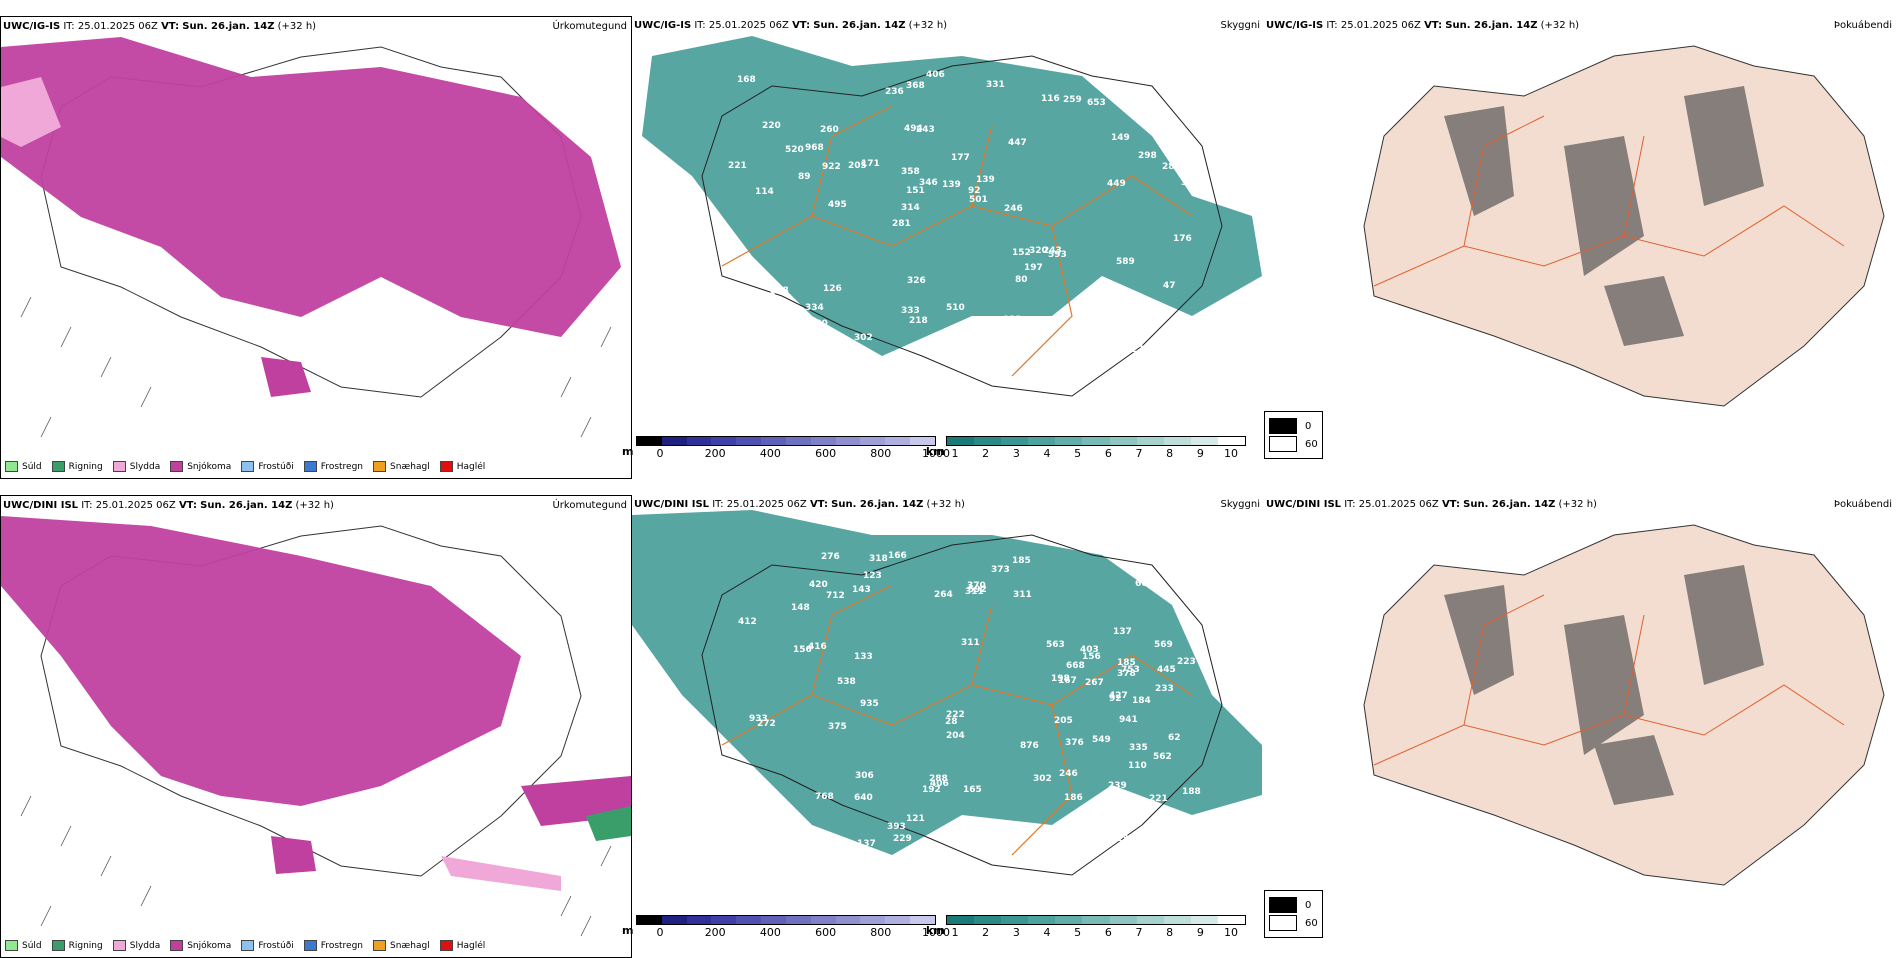 The image size is (1900, 958). Describe the element at coordinates (1182, 571) in the screenshot. I see `terrain-label: 86` at that location.